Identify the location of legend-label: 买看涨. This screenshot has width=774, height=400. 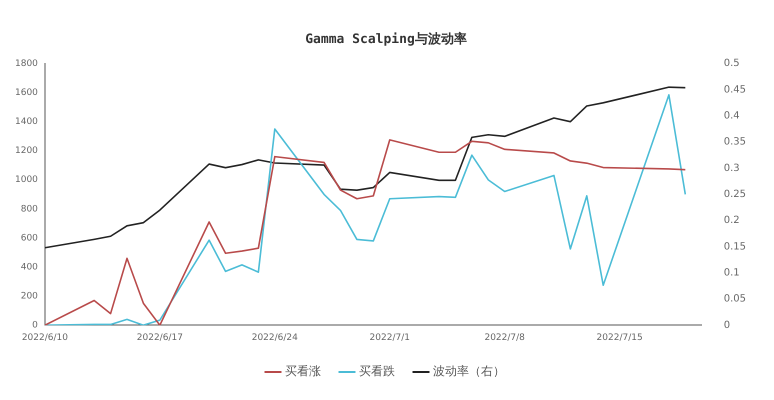
(303, 371).